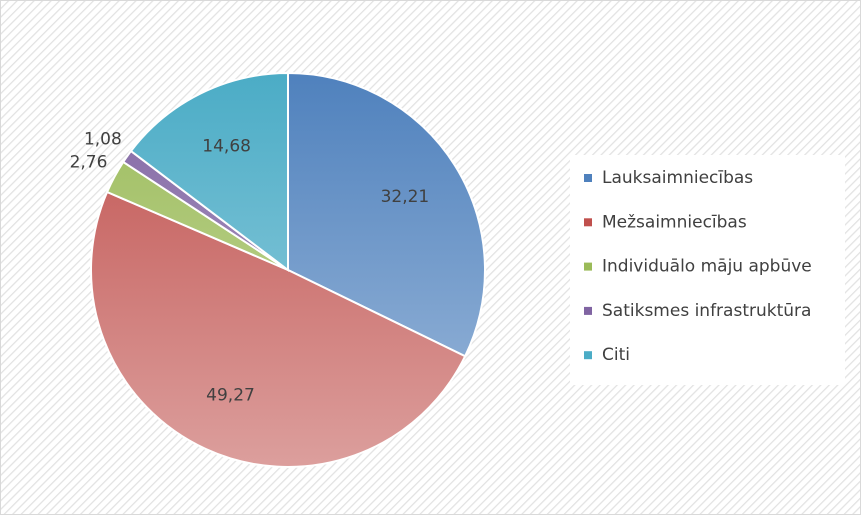 This screenshot has width=861, height=515. Describe the element at coordinates (674, 222) in the screenshot. I see `legend-label: Mežsaimniecības` at that location.